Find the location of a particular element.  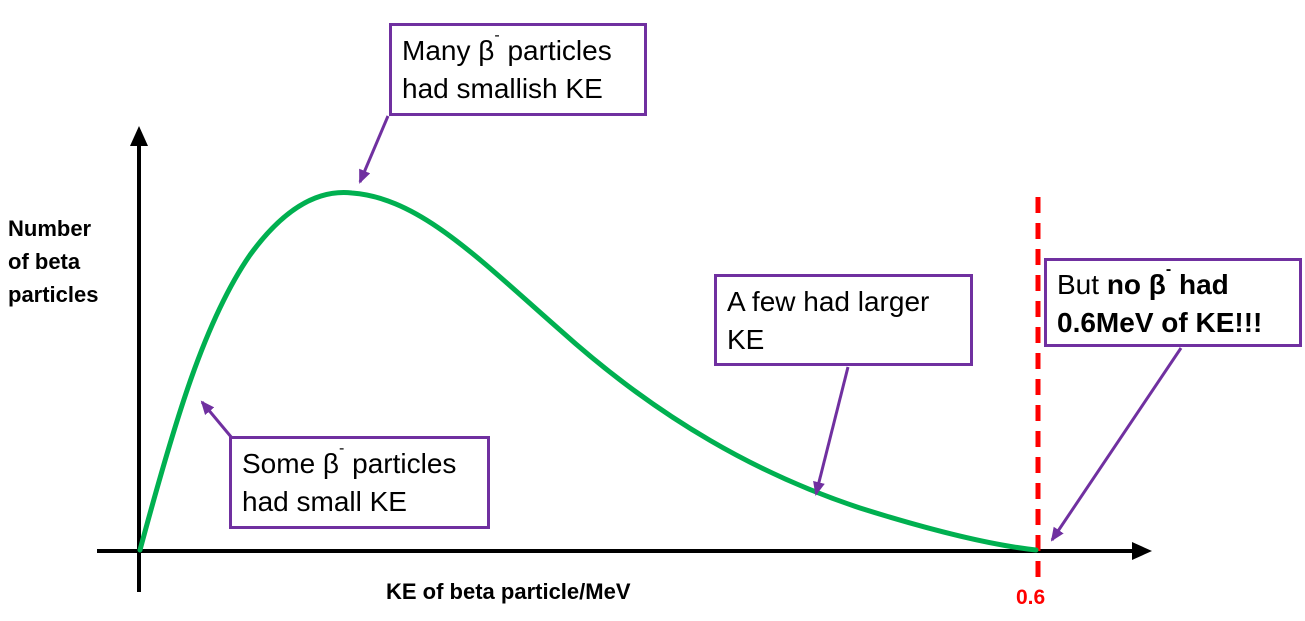

x-axis-label: KE of beta particle/MeV is located at coordinates (508, 591).